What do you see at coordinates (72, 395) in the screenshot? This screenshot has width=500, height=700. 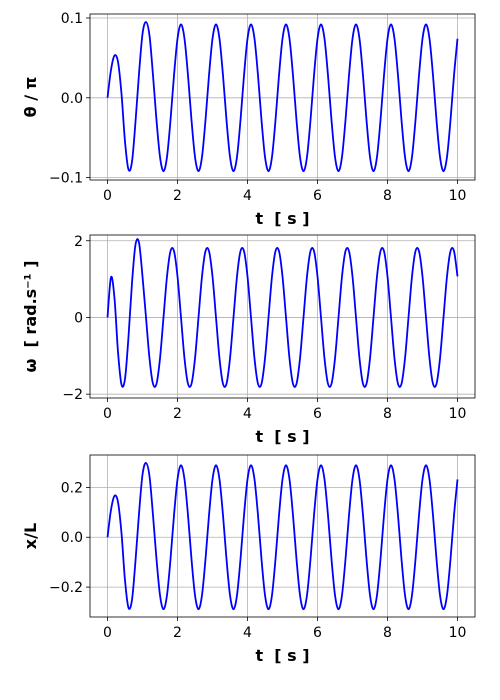 I see `y-tick-label: −2` at bounding box center [72, 395].